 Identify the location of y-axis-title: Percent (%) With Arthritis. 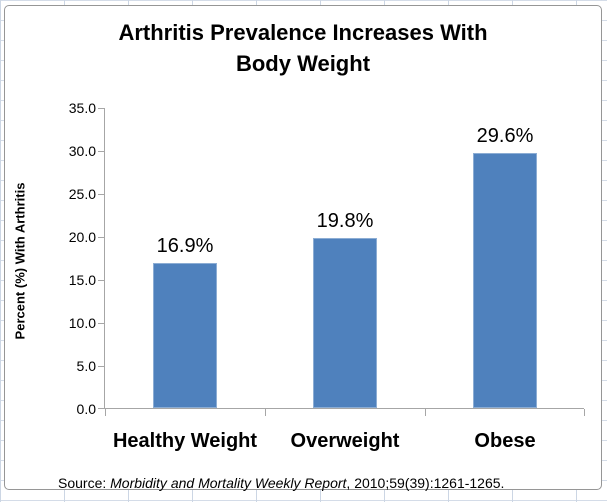
(20, 261).